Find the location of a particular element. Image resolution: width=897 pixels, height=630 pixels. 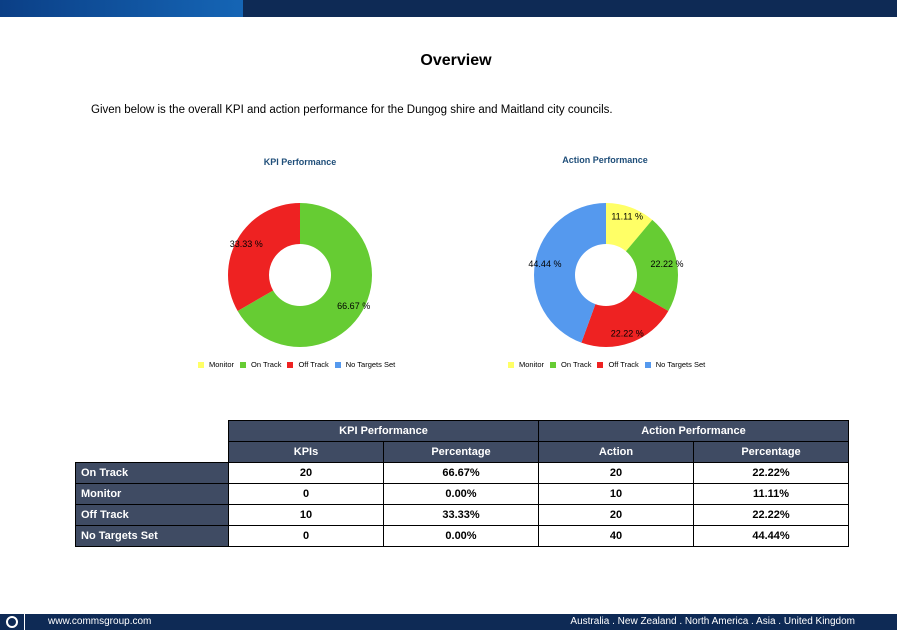

top-banner-accent is located at coordinates (121, 8).